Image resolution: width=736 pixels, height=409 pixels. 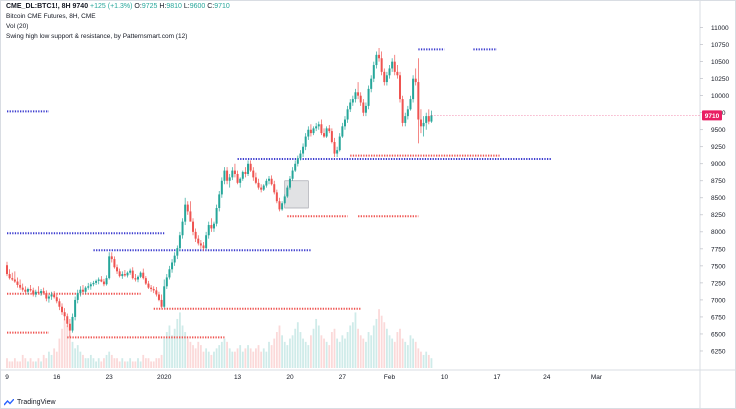 What do you see at coordinates (51, 16) in the screenshot?
I see `chart-title: Bitcoin CME Futures, 8H, CME` at bounding box center [51, 16].